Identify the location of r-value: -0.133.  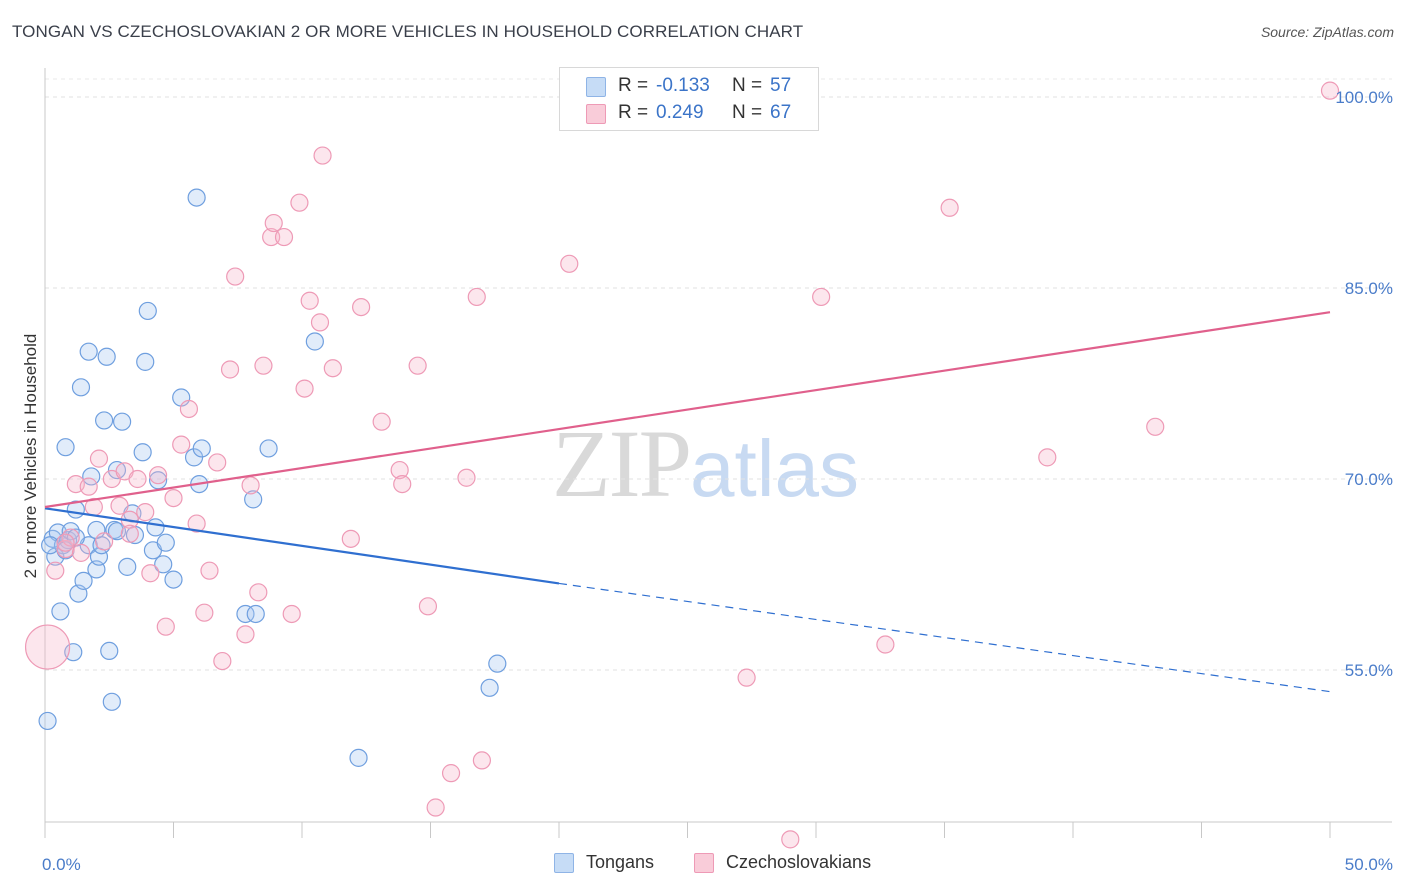
(683, 85).